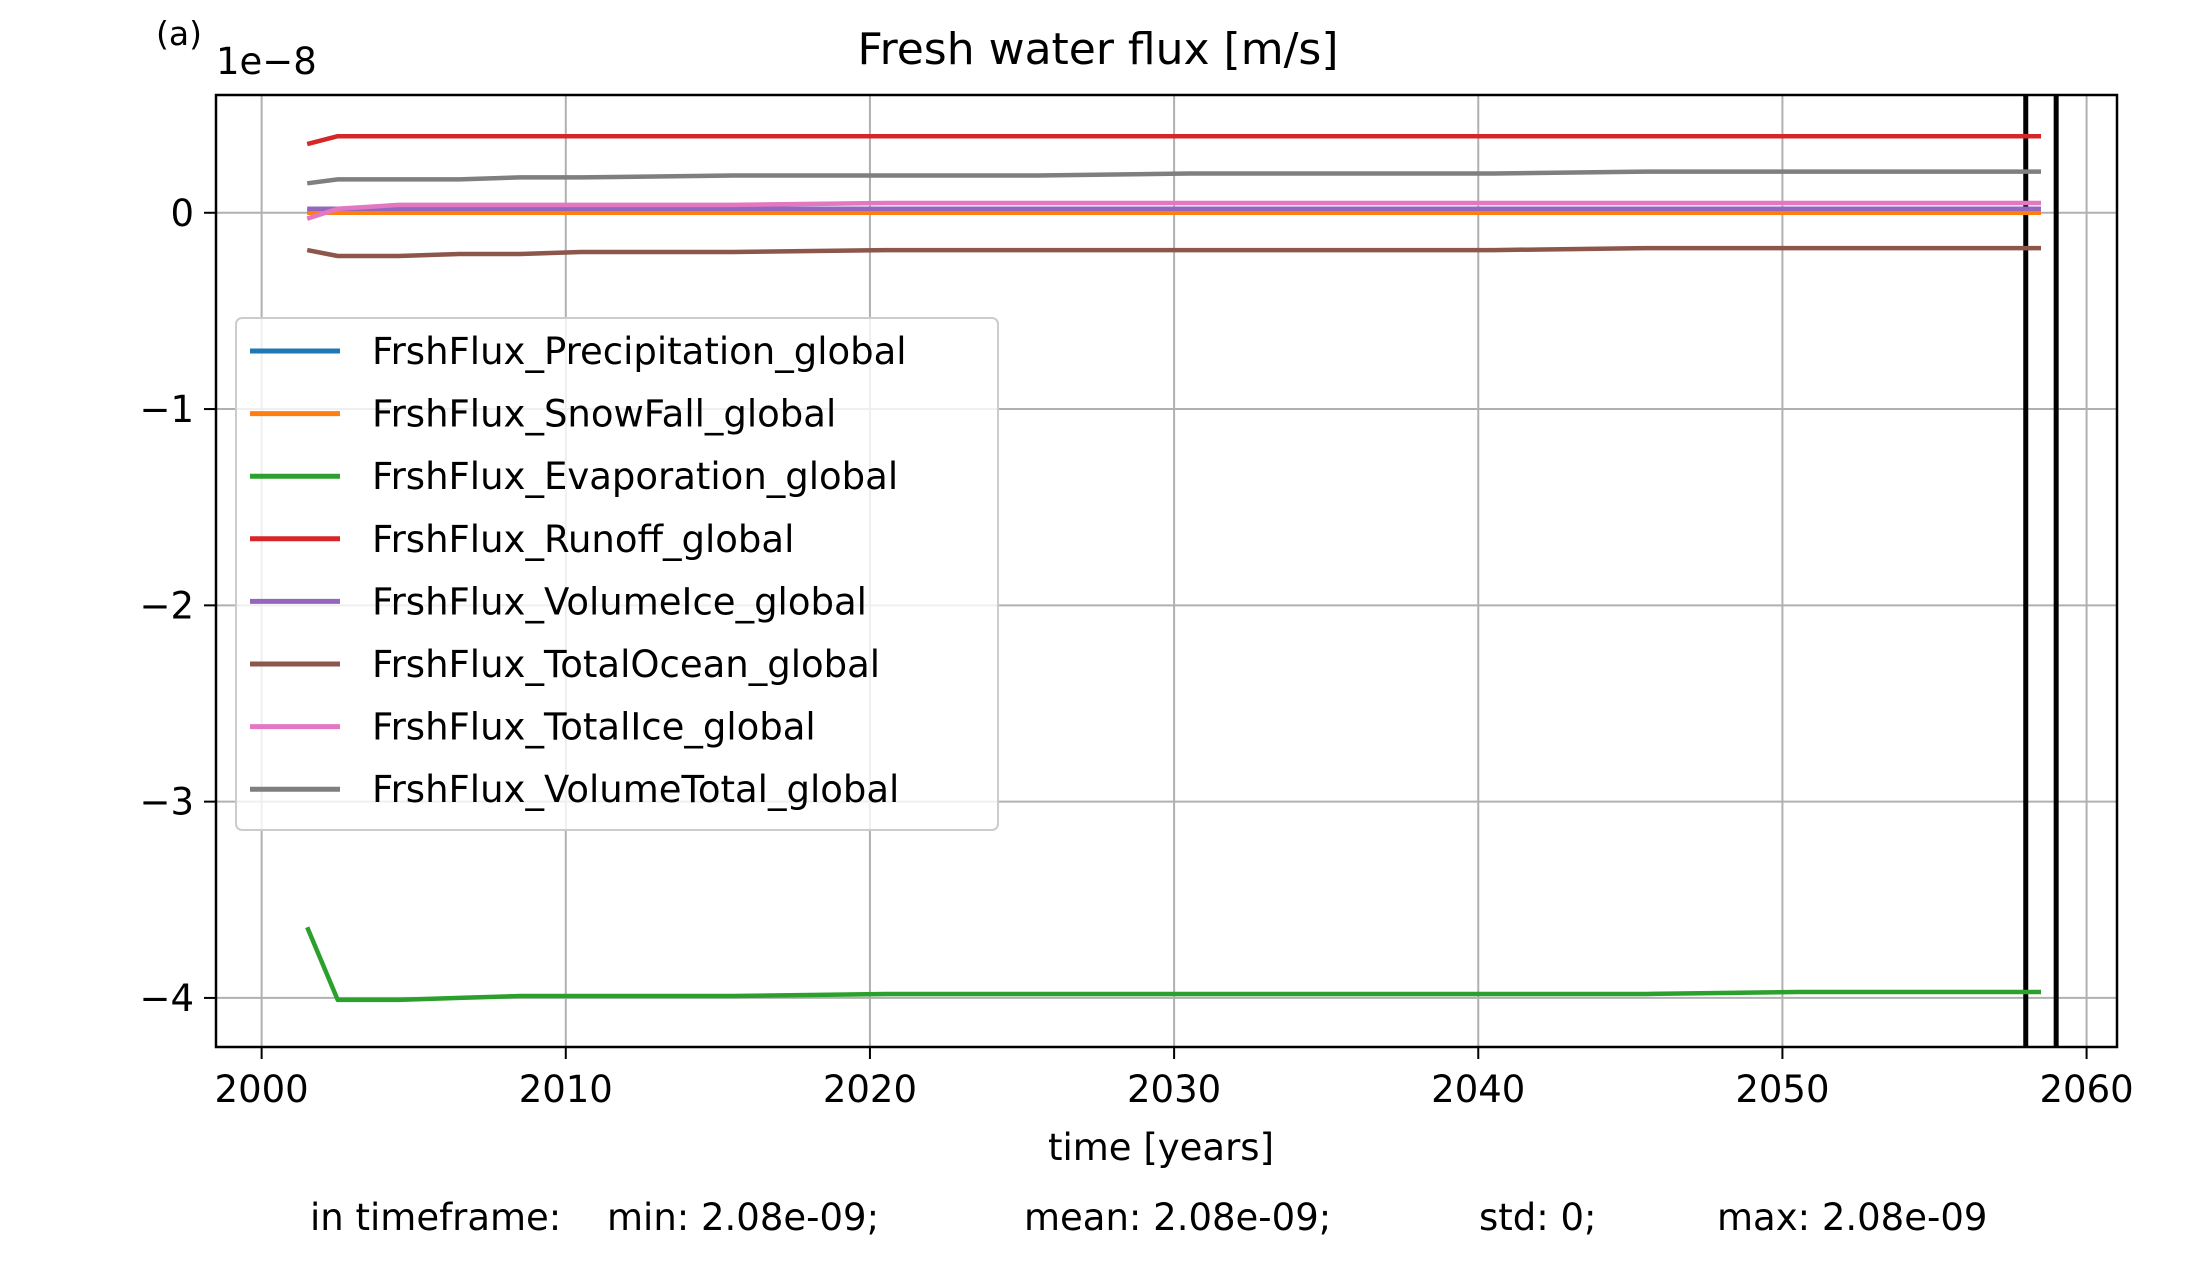 The height and width of the screenshot is (1263, 2196). I want to click on x-tick-label: 2040, so click(1478, 1089).